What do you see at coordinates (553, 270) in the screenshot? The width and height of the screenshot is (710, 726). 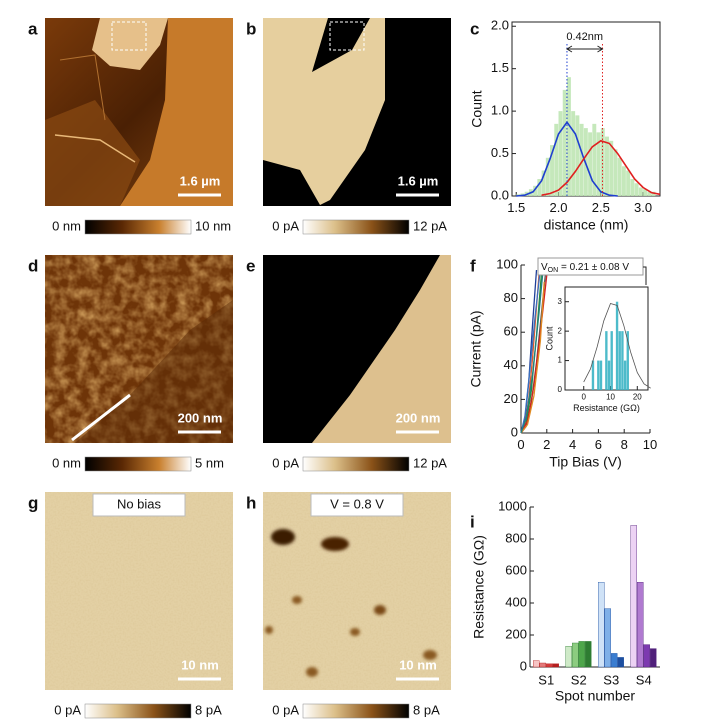 I see `annotation-sub: ON` at bounding box center [553, 270].